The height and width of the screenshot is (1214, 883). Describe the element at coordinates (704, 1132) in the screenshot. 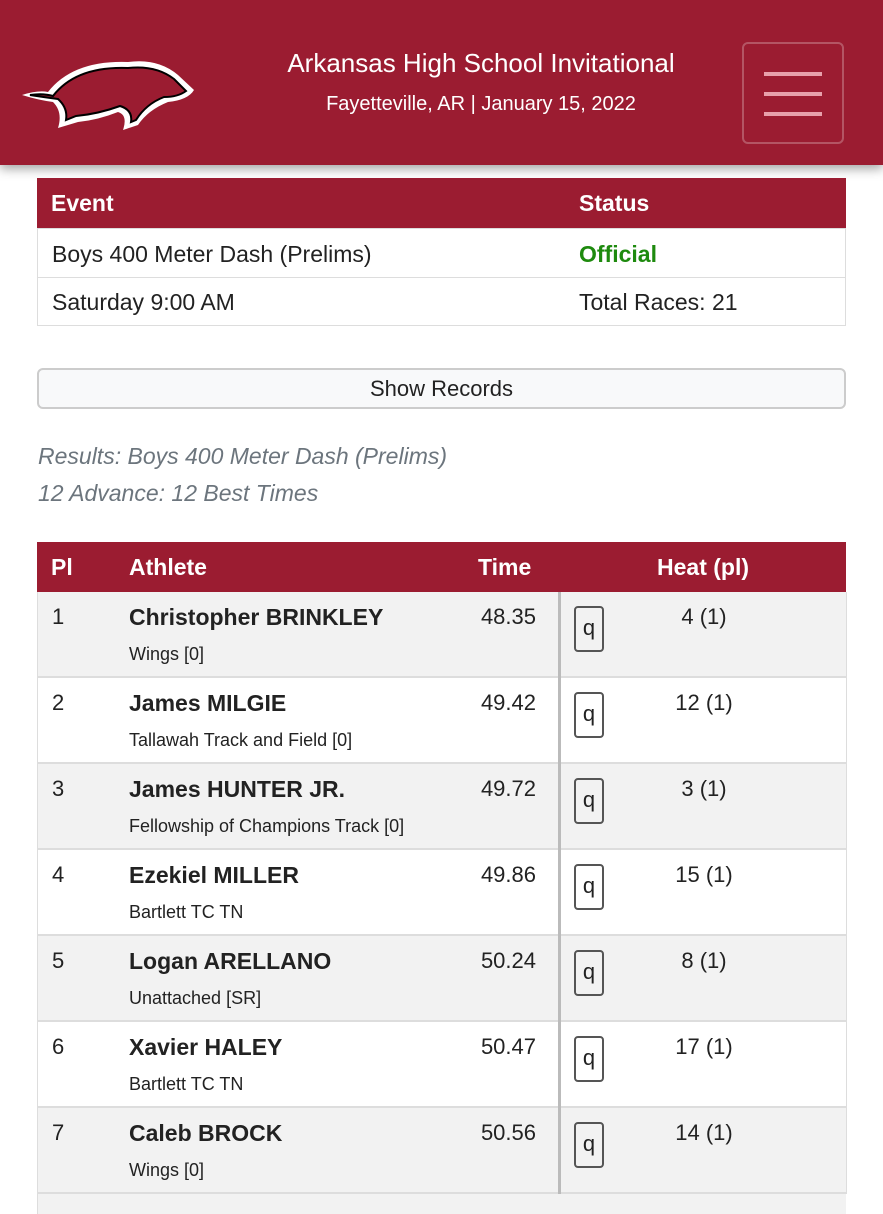

I see `heat: 14 (1)` at that location.